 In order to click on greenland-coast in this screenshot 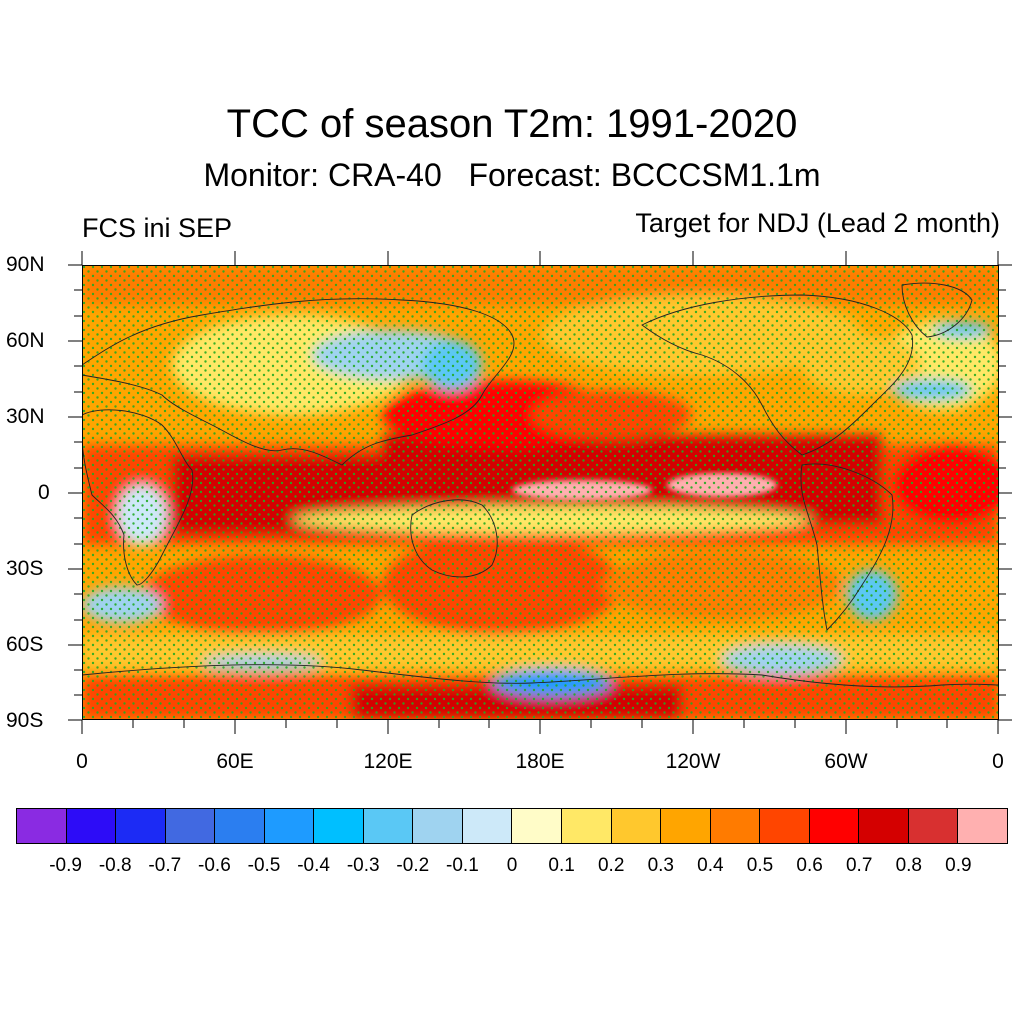, I will do `click(937, 310)`.